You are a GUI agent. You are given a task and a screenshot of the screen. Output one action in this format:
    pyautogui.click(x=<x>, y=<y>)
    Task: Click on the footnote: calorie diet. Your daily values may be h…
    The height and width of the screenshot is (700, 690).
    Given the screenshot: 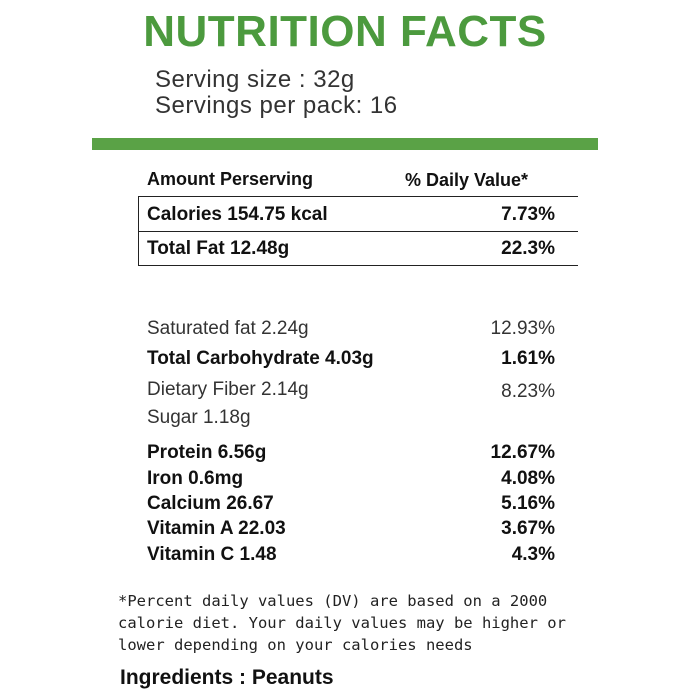 What is the action you would take?
    pyautogui.click(x=342, y=623)
    